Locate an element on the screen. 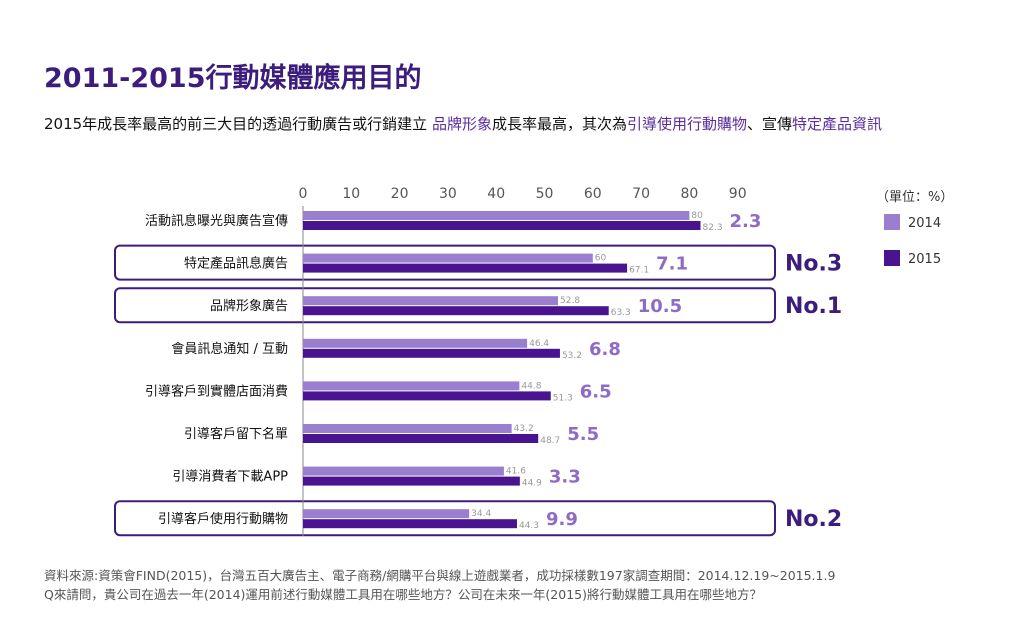  category-label-1: 活動訊息曝光與廣告宣傳 is located at coordinates (216, 221).